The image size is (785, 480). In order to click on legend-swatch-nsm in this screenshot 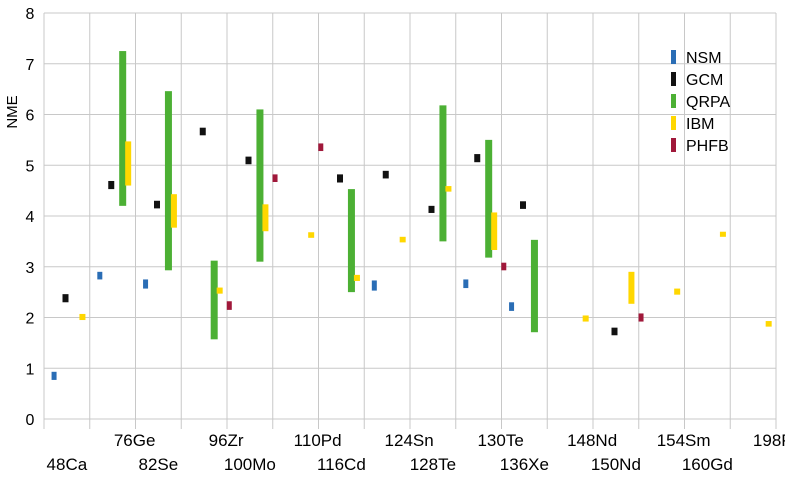, I will do `click(673, 57)`.